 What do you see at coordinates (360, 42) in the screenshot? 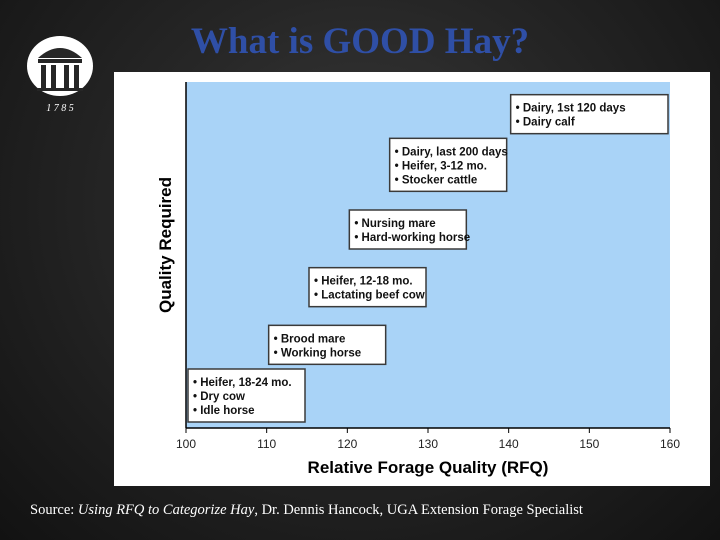
I see `slide-title: What is GOOD Hay?` at bounding box center [360, 42].